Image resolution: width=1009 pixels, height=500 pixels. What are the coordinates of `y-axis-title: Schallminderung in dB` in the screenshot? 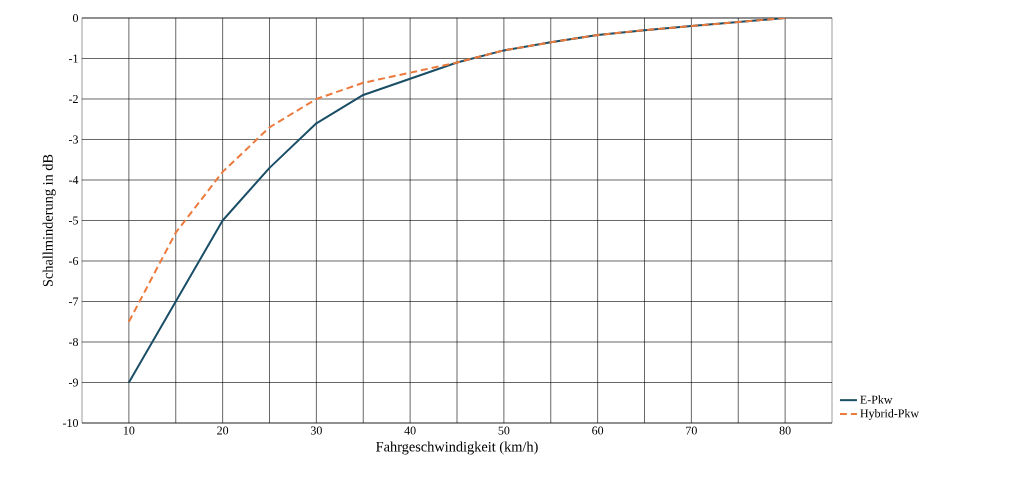 It's located at (49, 220).